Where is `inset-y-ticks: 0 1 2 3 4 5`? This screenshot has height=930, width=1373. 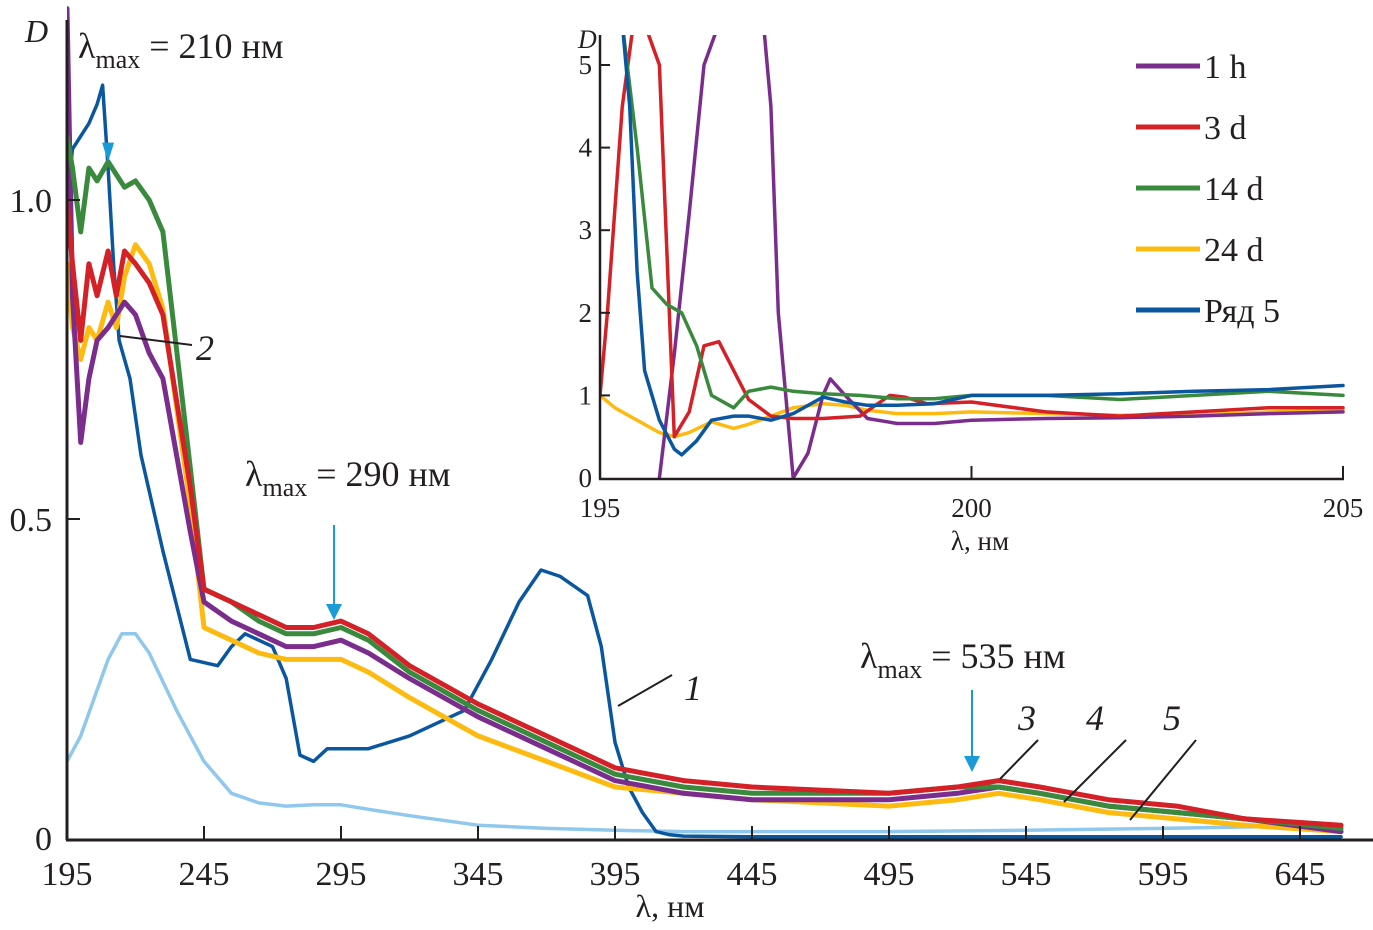
inset-y-ticks: 0 1 2 3 4 5 is located at coordinates (594, 271).